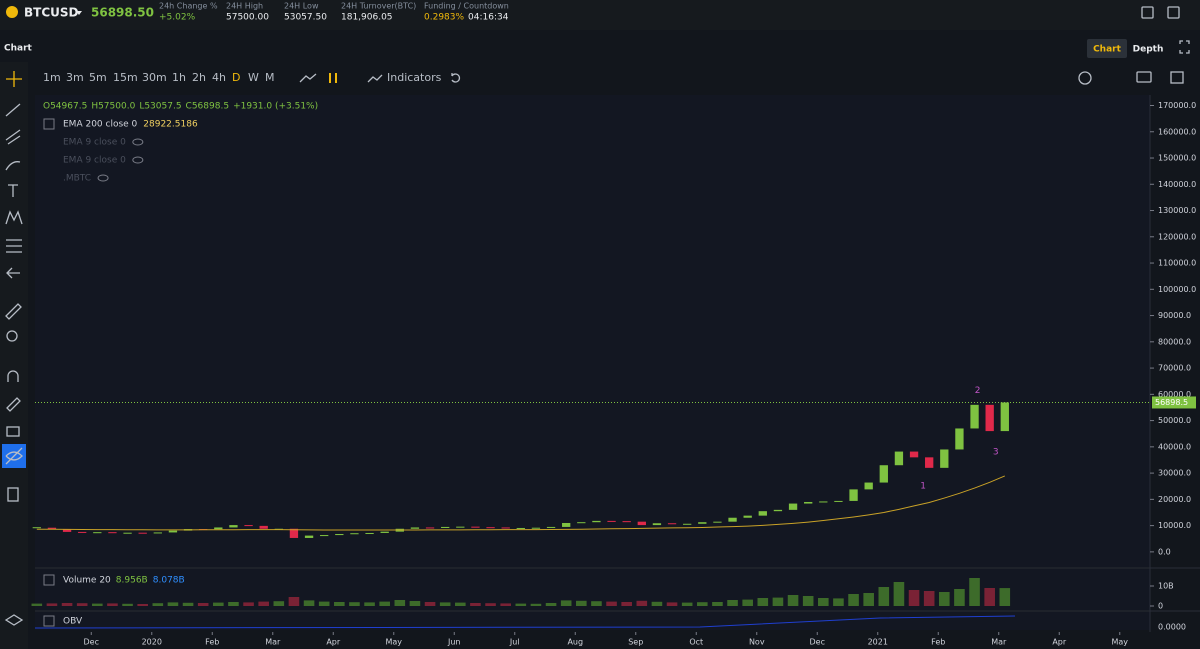 The image size is (1200, 649). I want to click on trash-tool, so click(13, 494).